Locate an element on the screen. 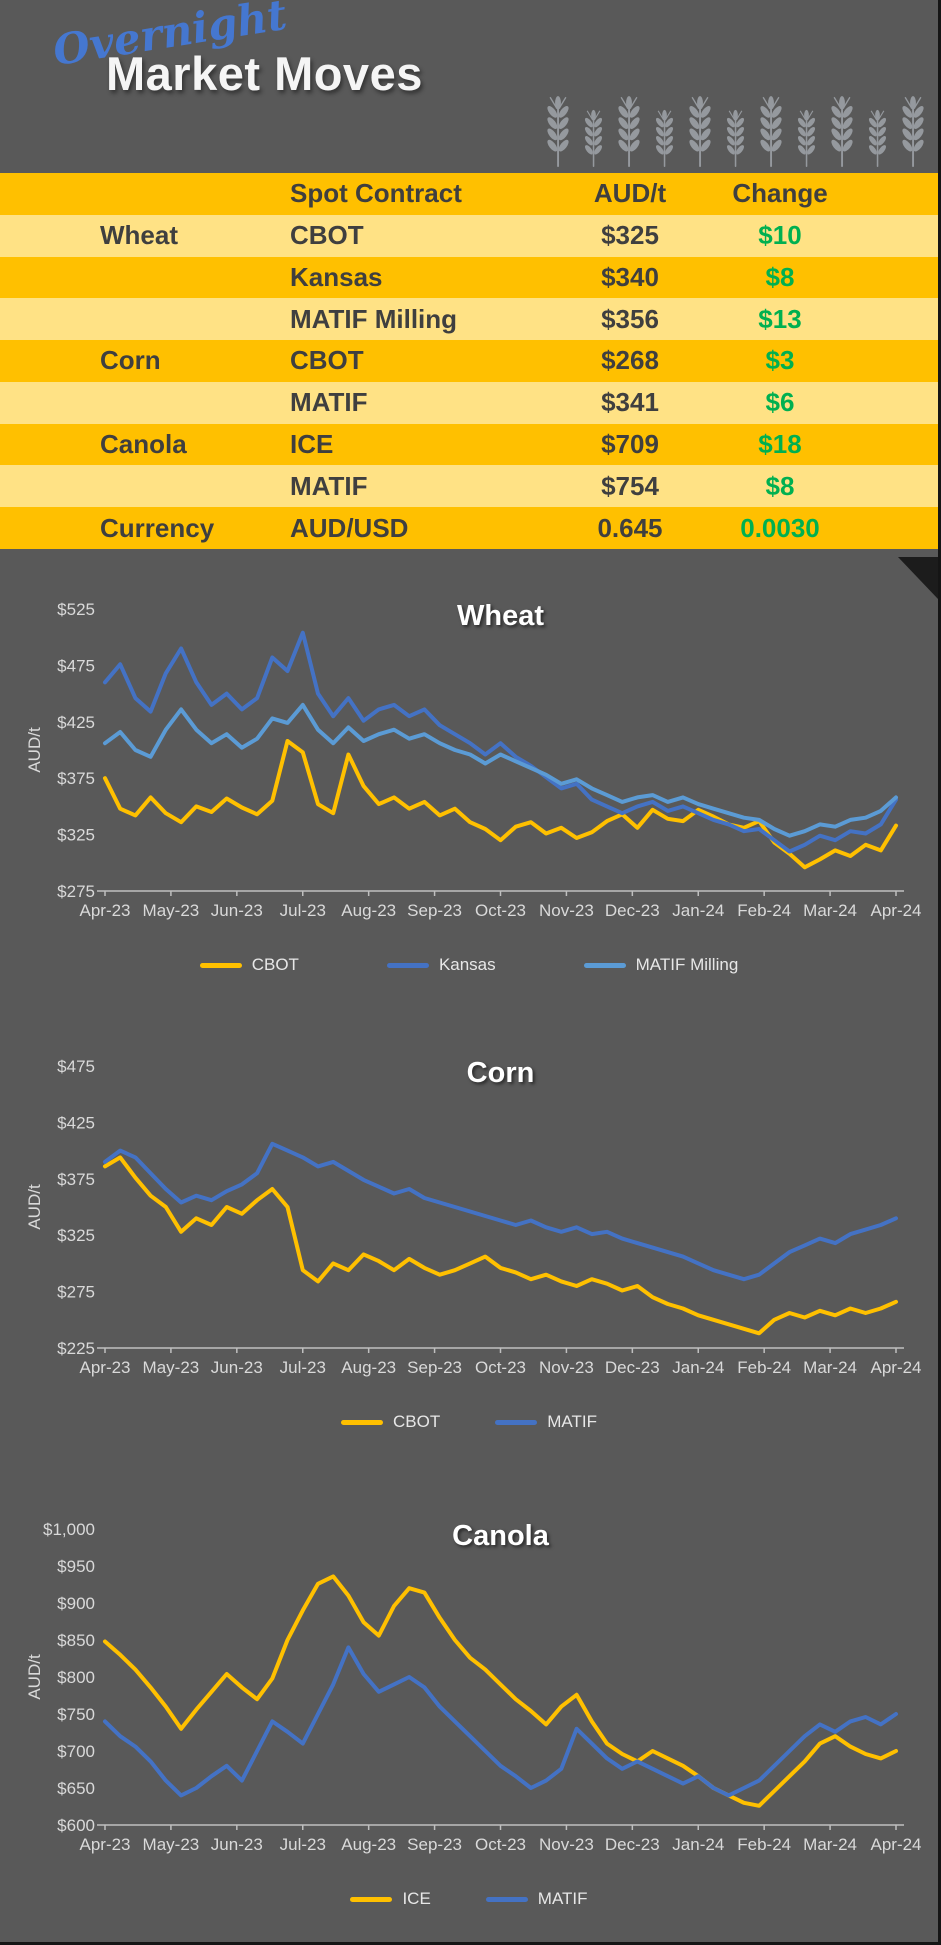 Image resolution: width=941 pixels, height=1945 pixels. change-cell: $3 is located at coordinates (780, 360).